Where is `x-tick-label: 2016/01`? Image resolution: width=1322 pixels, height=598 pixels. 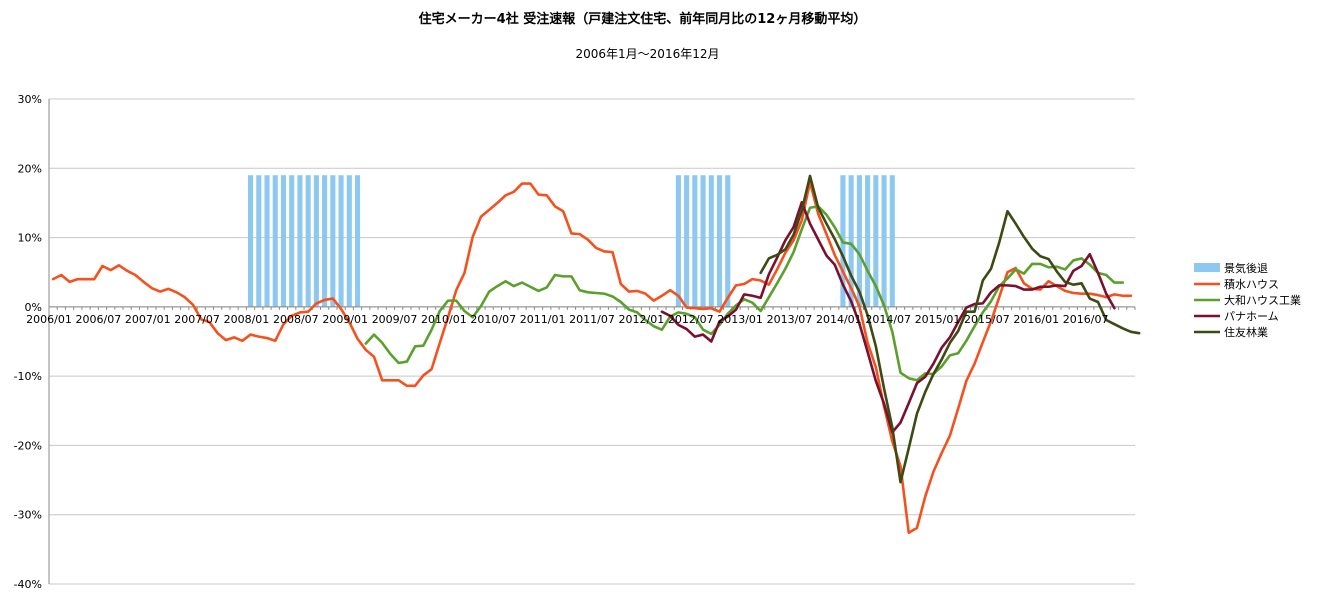 x-tick-label: 2016/01 is located at coordinates (1036, 319).